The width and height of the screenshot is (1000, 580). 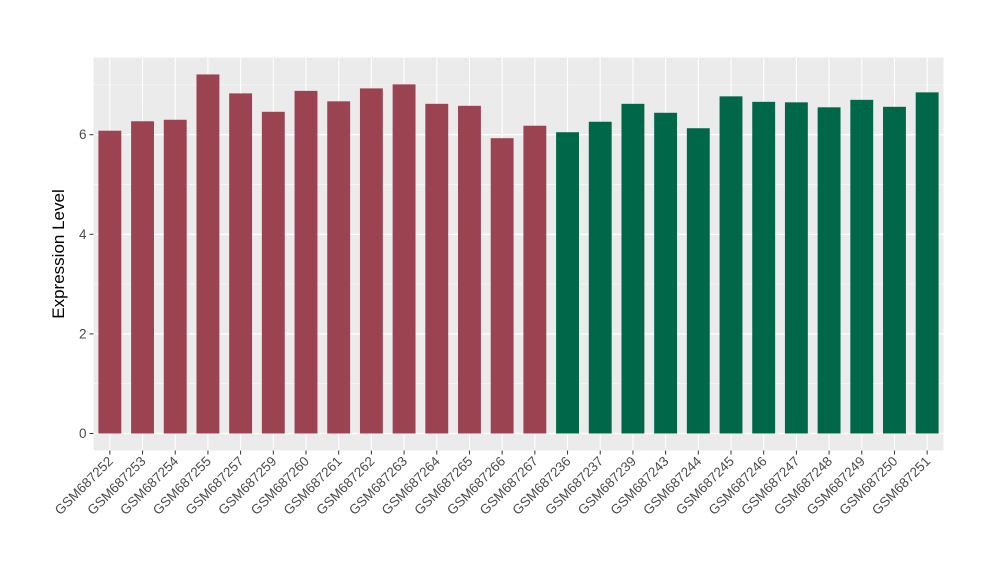 I want to click on bar-GSM687247, so click(x=796, y=268).